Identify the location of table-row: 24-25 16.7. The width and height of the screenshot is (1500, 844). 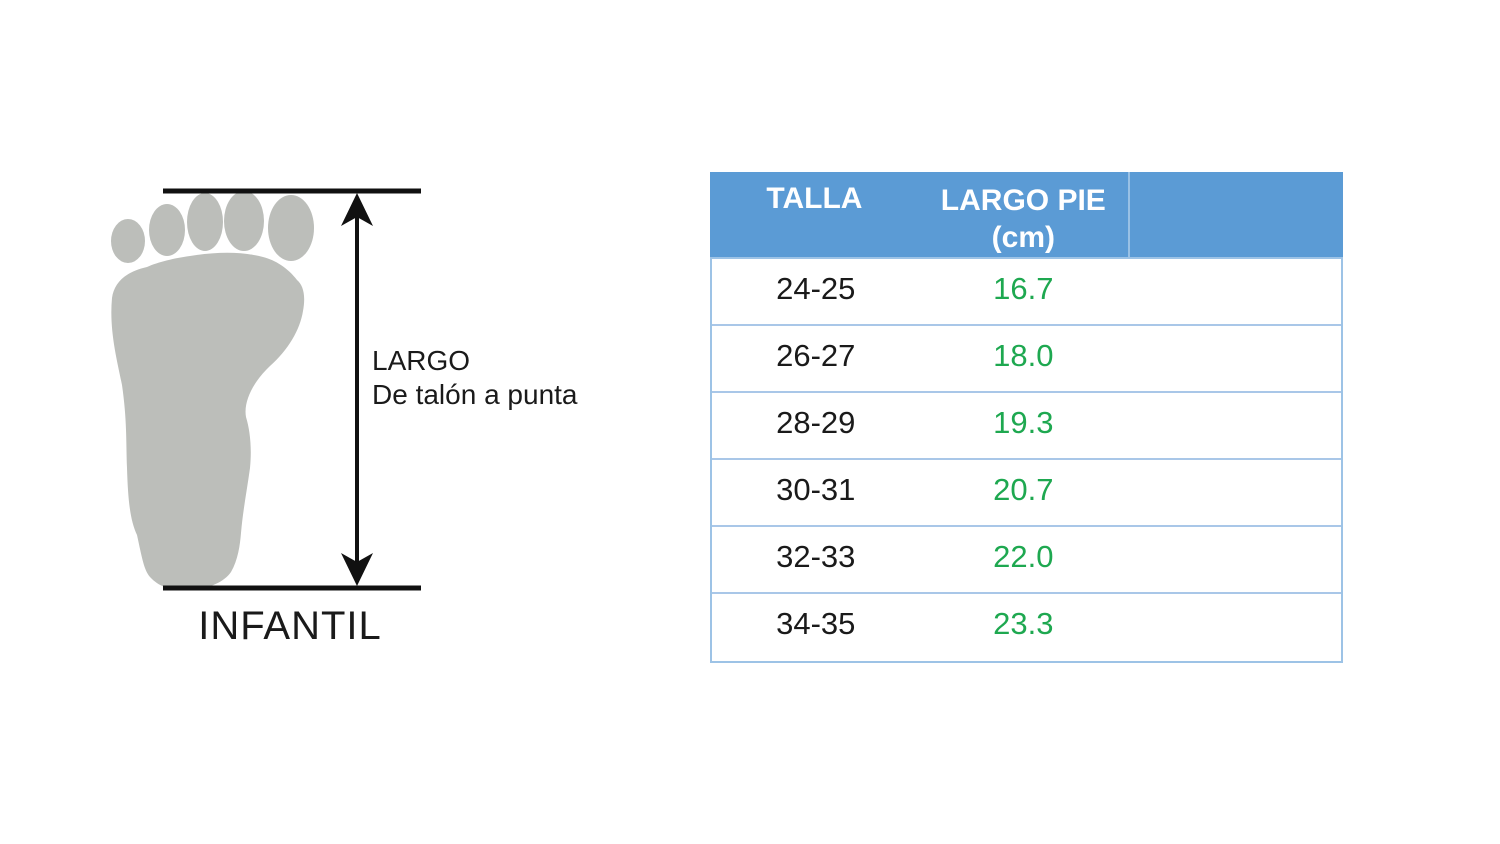
(1026, 292).